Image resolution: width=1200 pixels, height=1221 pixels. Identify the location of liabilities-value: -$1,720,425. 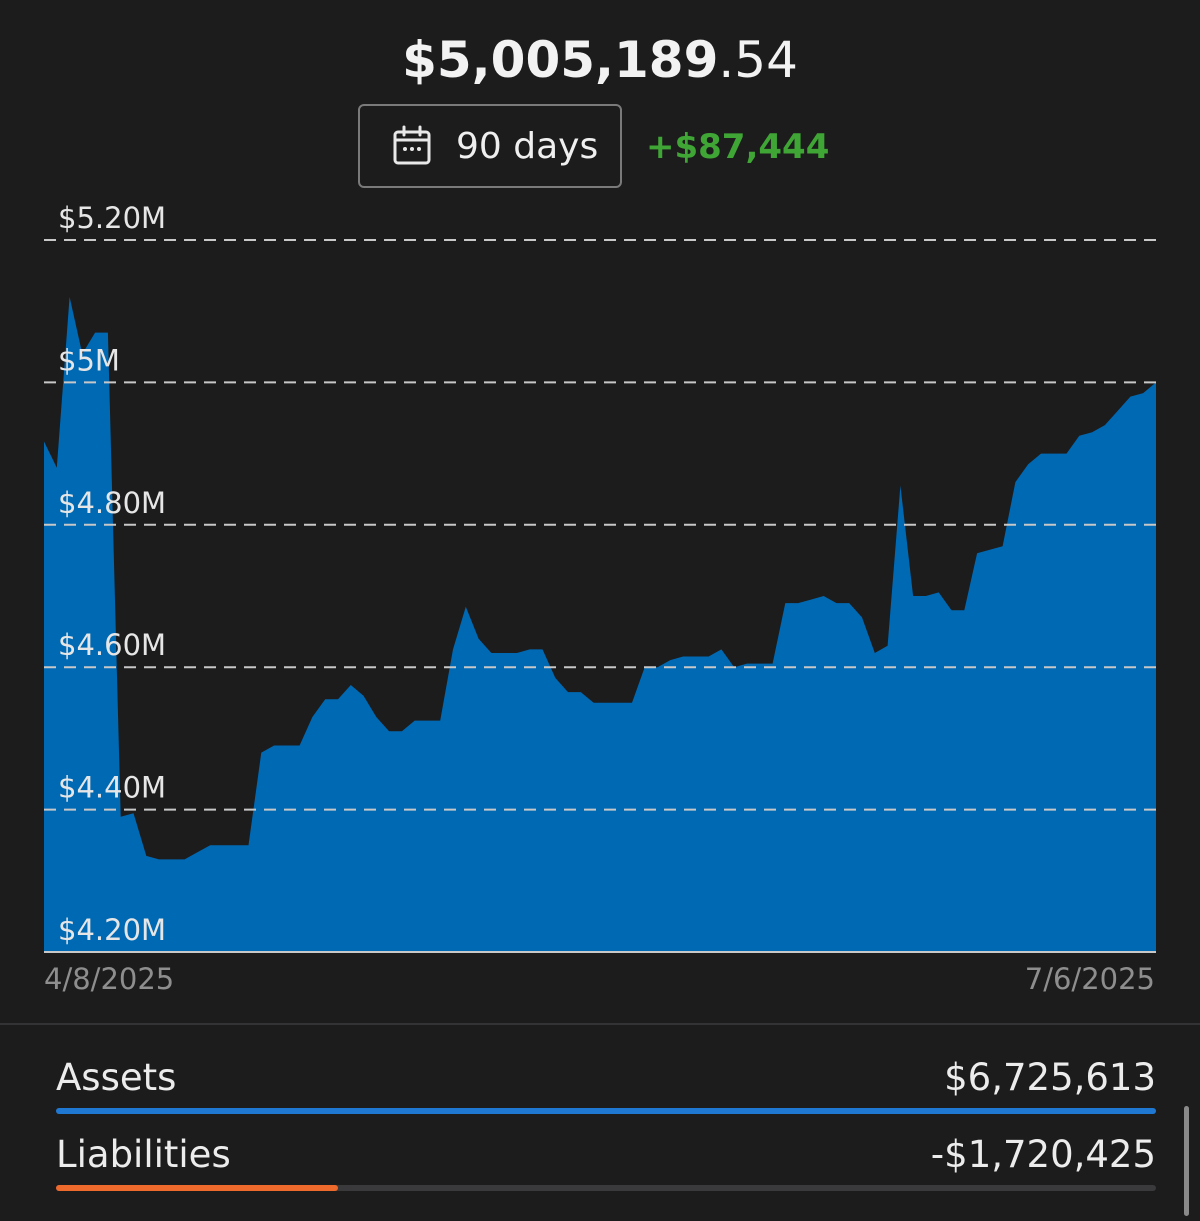
(1043, 1154).